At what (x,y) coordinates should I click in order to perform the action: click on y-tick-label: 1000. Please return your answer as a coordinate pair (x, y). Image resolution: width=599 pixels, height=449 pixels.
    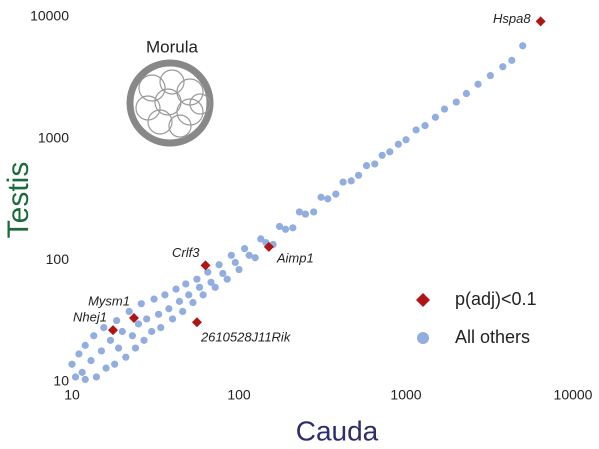
    Looking at the image, I should click on (53, 137).